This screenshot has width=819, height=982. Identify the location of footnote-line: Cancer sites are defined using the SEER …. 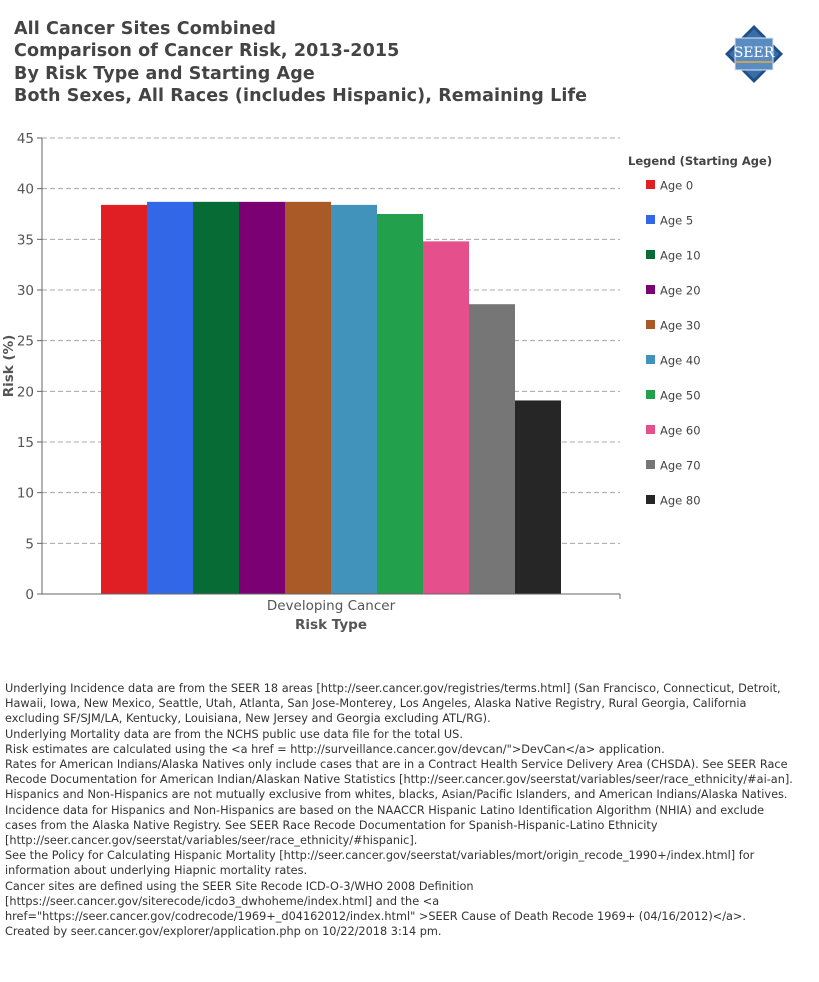
(375, 901).